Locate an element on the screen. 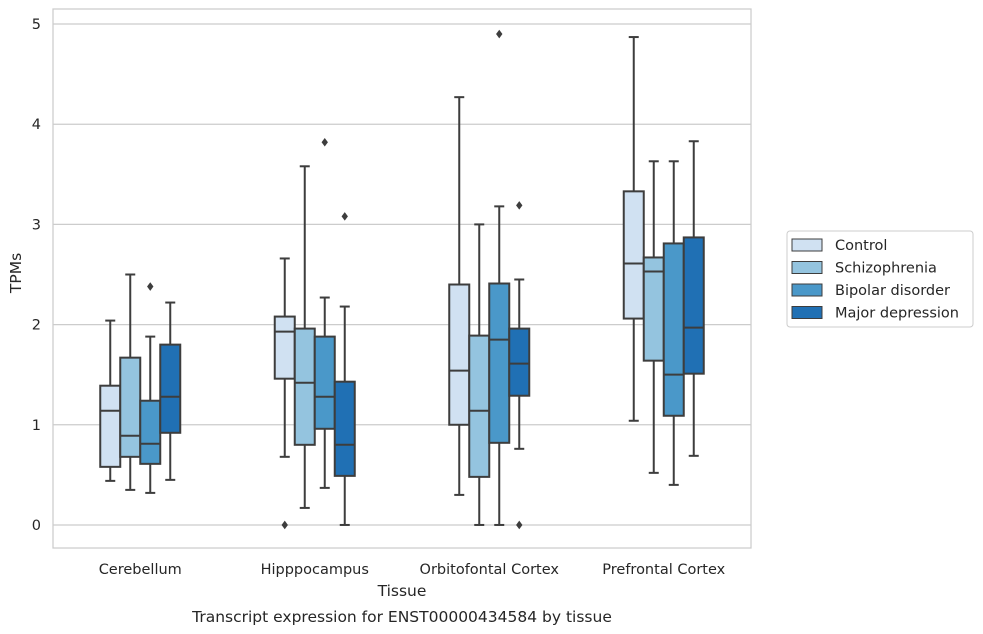  y-tick-label: 5 is located at coordinates (36, 25).